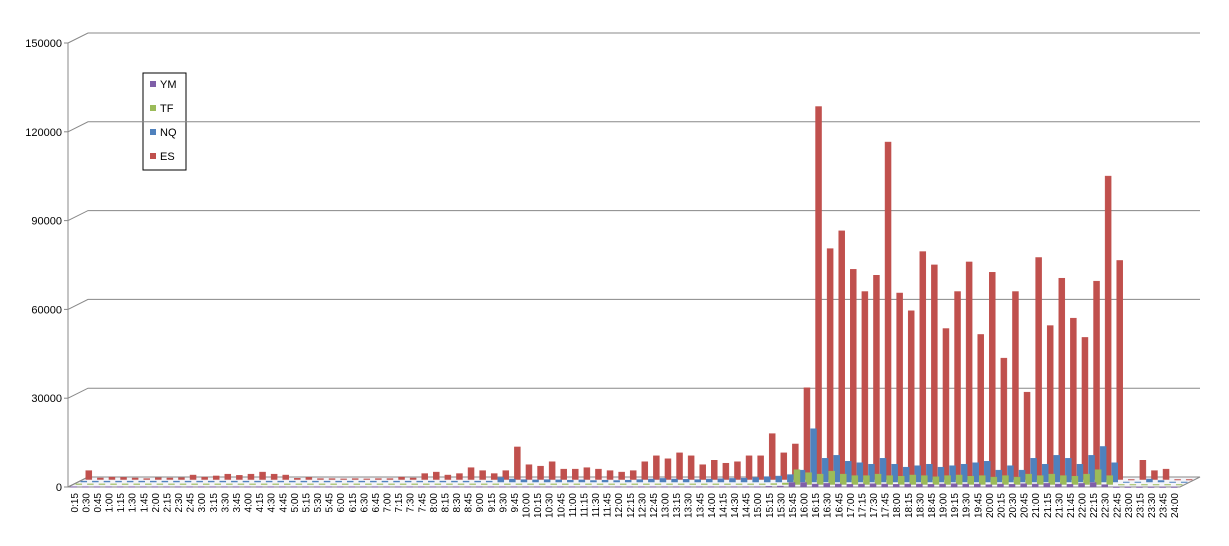 Image resolution: width=1229 pixels, height=546 pixels. What do you see at coordinates (86, 503) in the screenshot?
I see `x-tick-label: 0:30` at bounding box center [86, 503].